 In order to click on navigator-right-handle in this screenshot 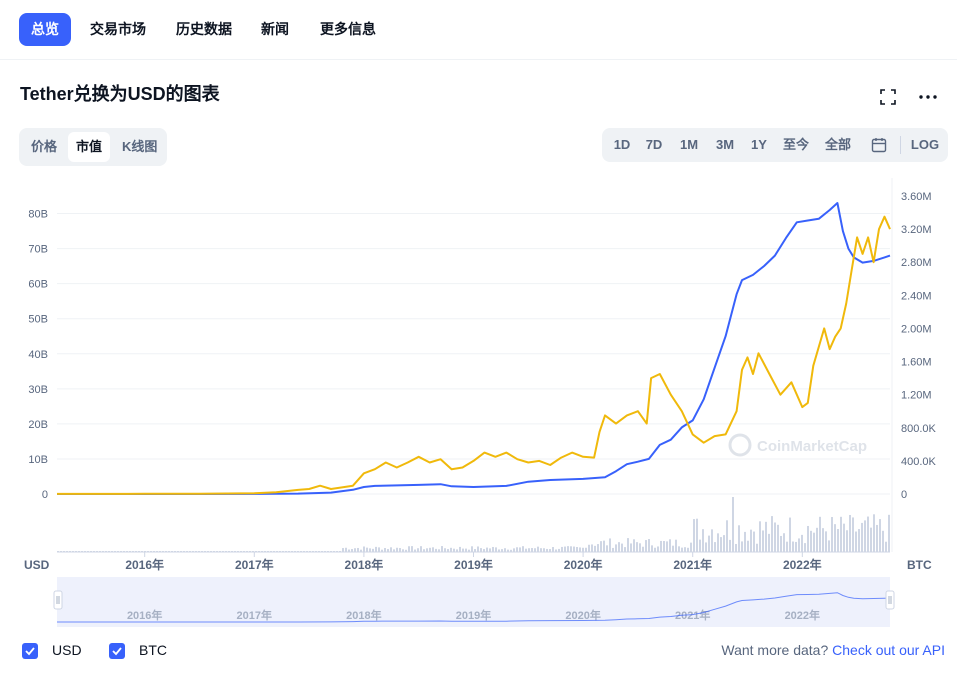, I will do `click(890, 600)`.